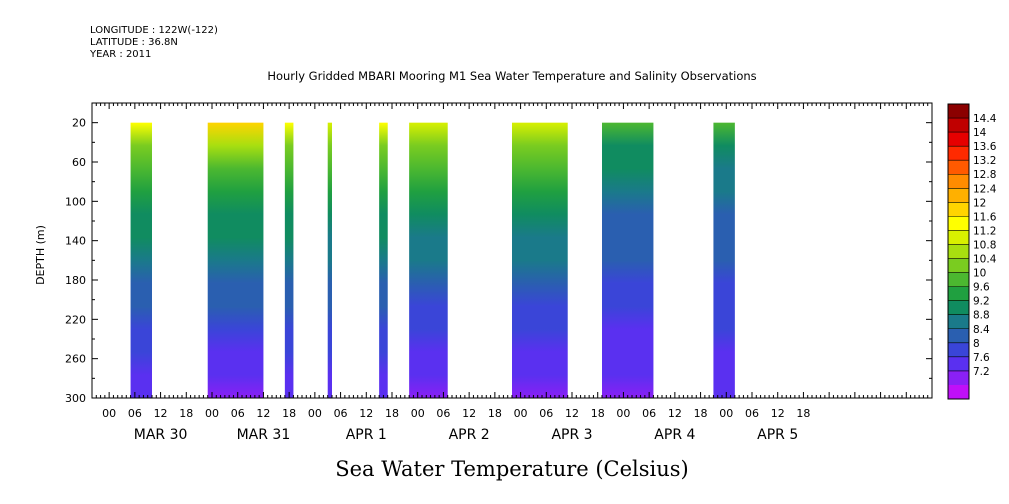  What do you see at coordinates (984, 175) in the screenshot?
I see `colorbar-label: 12.8` at bounding box center [984, 175].